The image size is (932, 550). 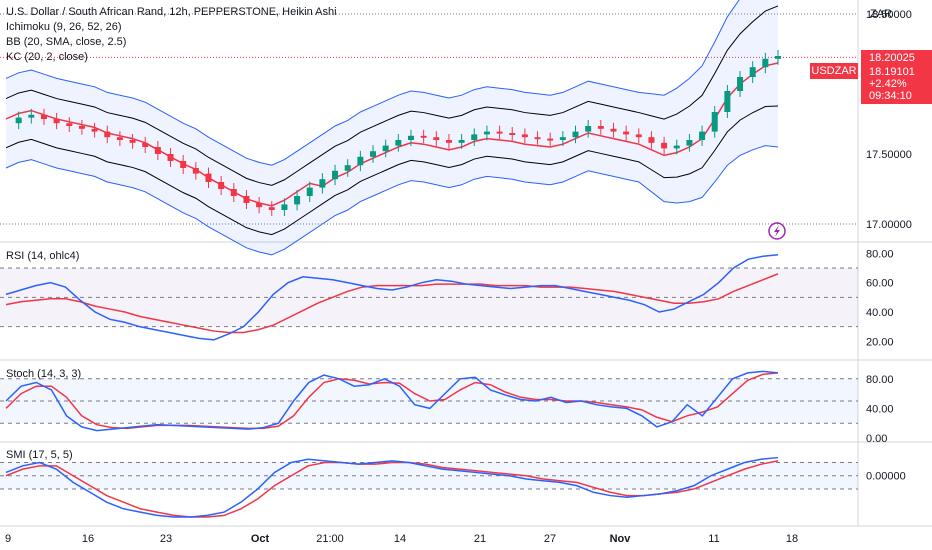 I want to click on time-tick-label: 18, so click(x=792, y=539).